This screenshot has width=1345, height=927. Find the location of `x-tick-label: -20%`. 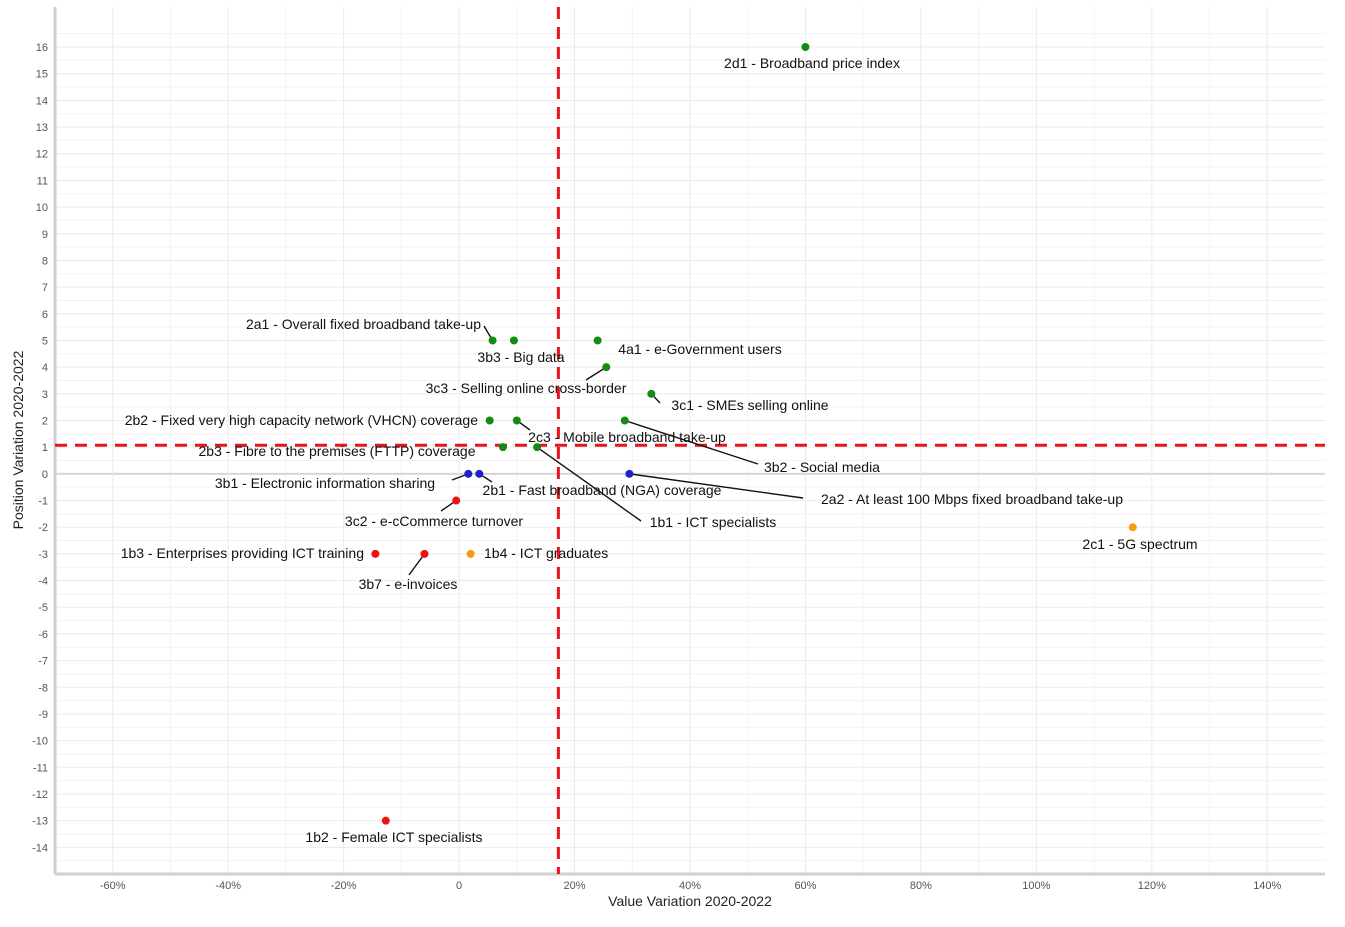

x-tick-label: -20% is located at coordinates (344, 886).